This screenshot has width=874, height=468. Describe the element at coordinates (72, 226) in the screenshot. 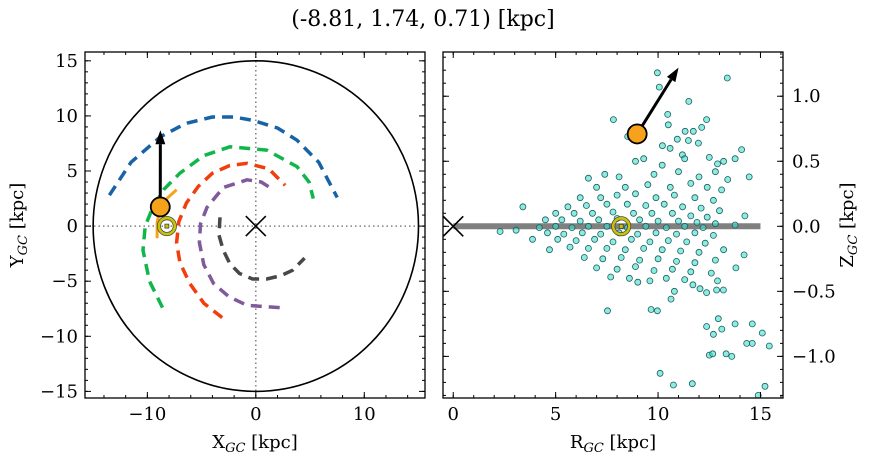

I see `y-tick-label: 0` at that location.